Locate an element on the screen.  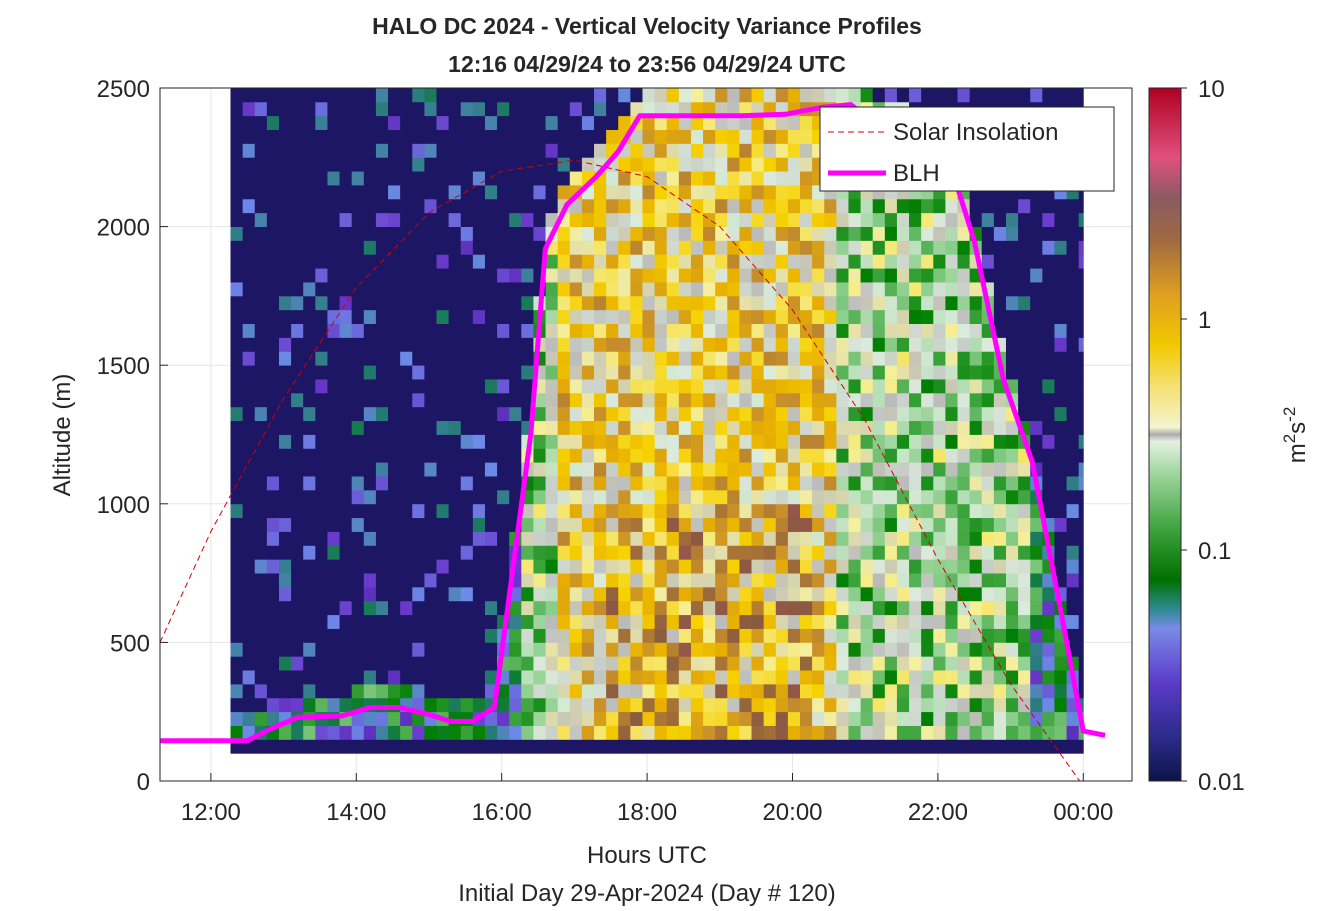
colorbar-gradient is located at coordinates (1165, 434).